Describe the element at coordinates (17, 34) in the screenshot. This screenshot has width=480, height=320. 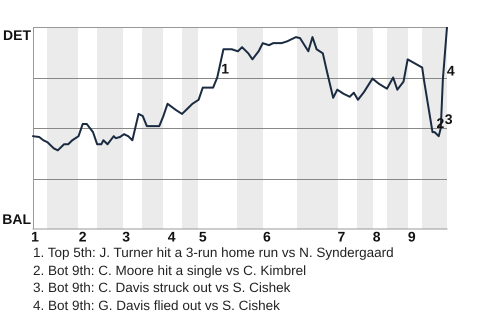
I see `text: DET` at that location.